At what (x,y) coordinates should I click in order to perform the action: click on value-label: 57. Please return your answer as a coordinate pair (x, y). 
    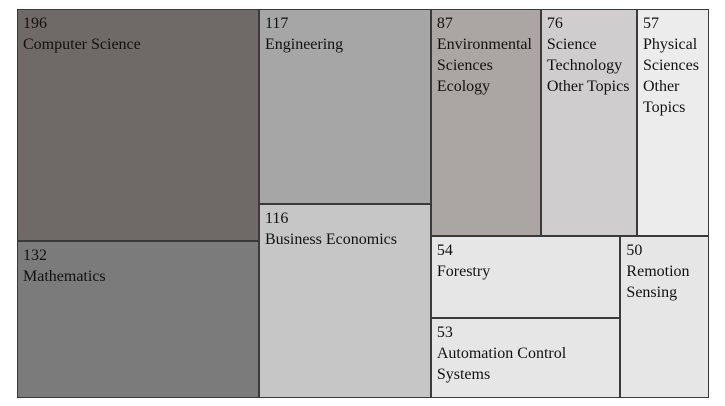
    Looking at the image, I should click on (650, 23).